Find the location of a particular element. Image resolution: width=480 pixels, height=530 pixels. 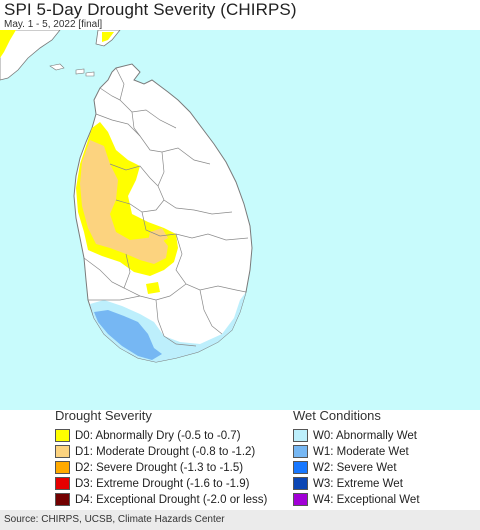

wet-legend-title: Wet Conditions is located at coordinates (337, 415).